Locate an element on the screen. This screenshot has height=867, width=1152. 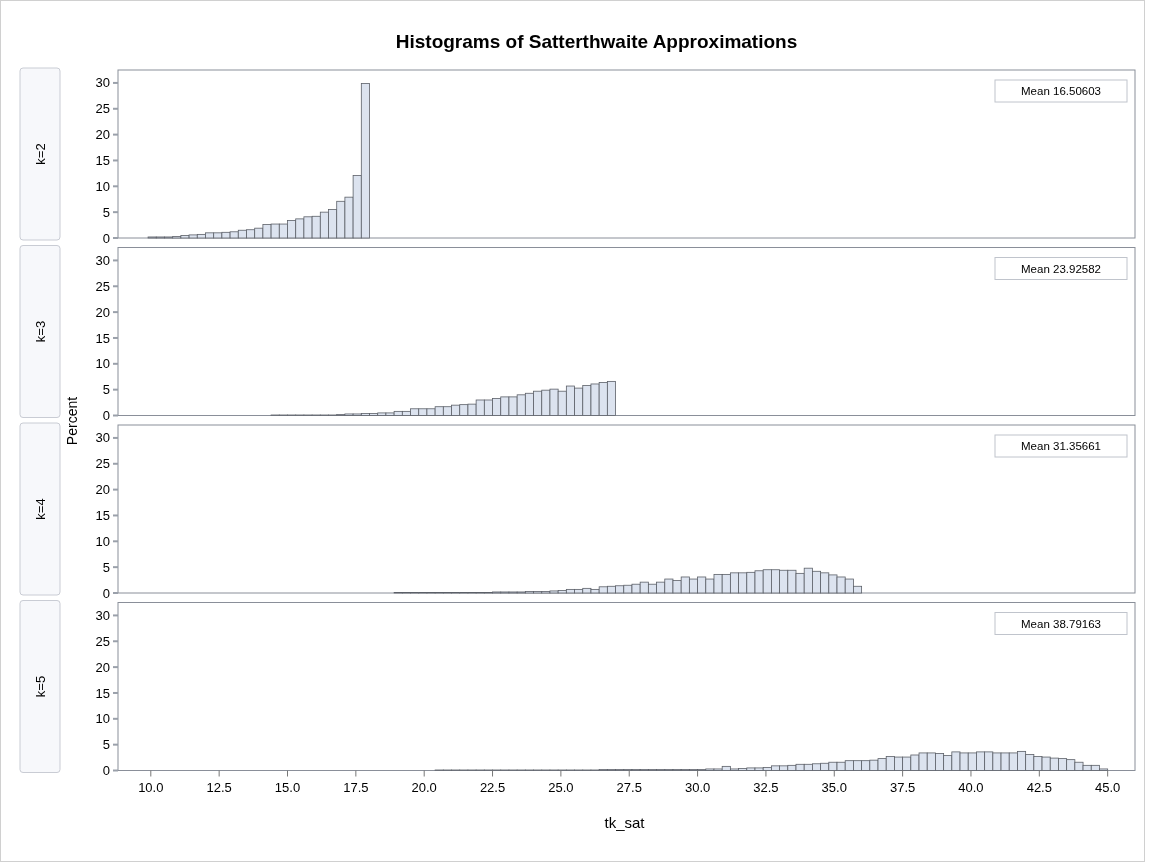
x-tick-label: 30.0 is located at coordinates (697, 787).